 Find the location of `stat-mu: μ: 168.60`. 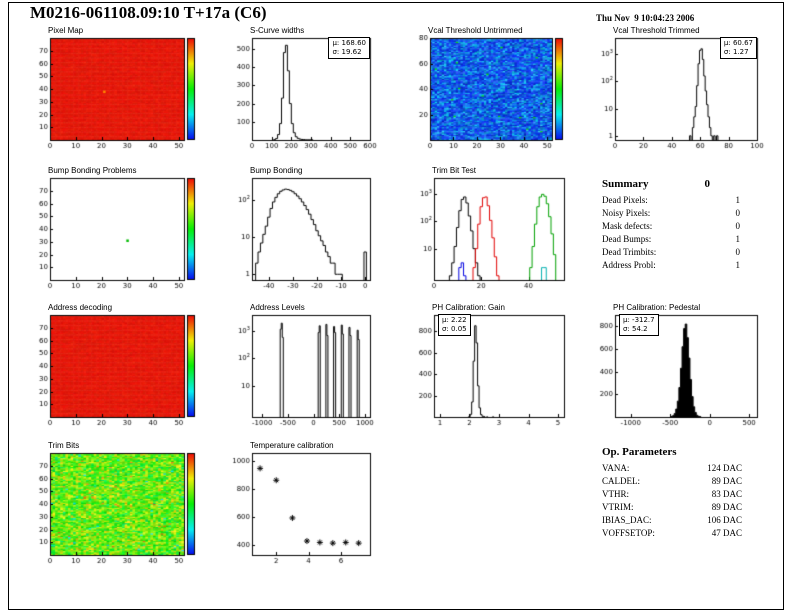

stat-mu: μ: 168.60 is located at coordinates (349, 43).